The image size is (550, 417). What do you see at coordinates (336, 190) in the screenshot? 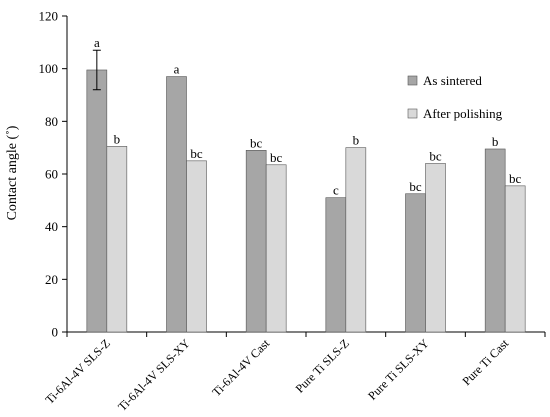
I see `significance-label: c` at bounding box center [336, 190].